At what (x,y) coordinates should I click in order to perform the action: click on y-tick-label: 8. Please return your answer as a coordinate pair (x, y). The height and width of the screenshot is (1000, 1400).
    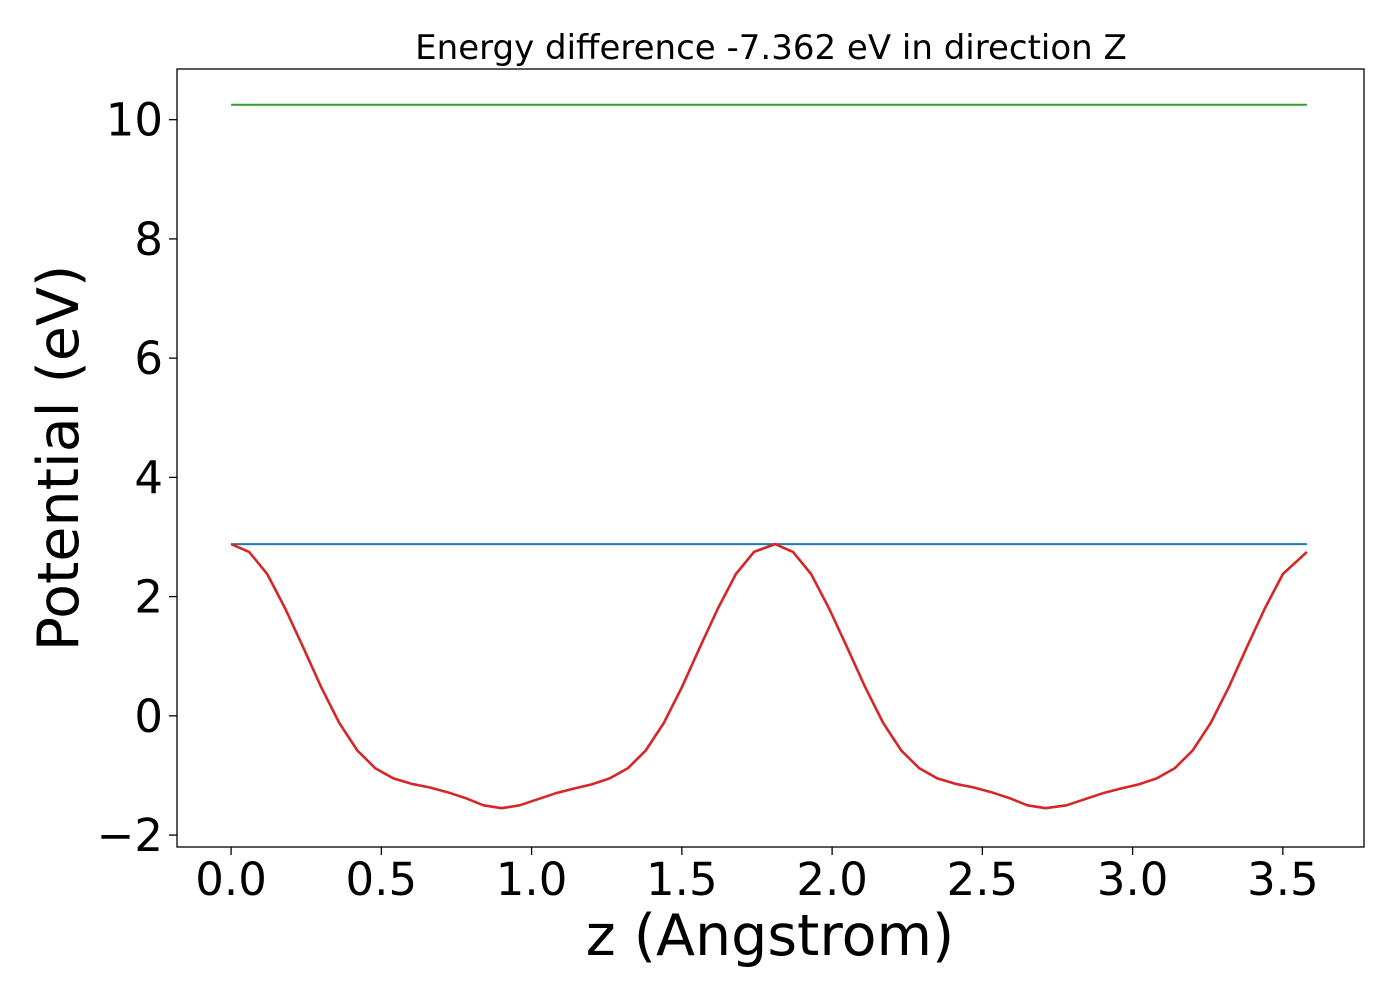
    Looking at the image, I should click on (148, 239).